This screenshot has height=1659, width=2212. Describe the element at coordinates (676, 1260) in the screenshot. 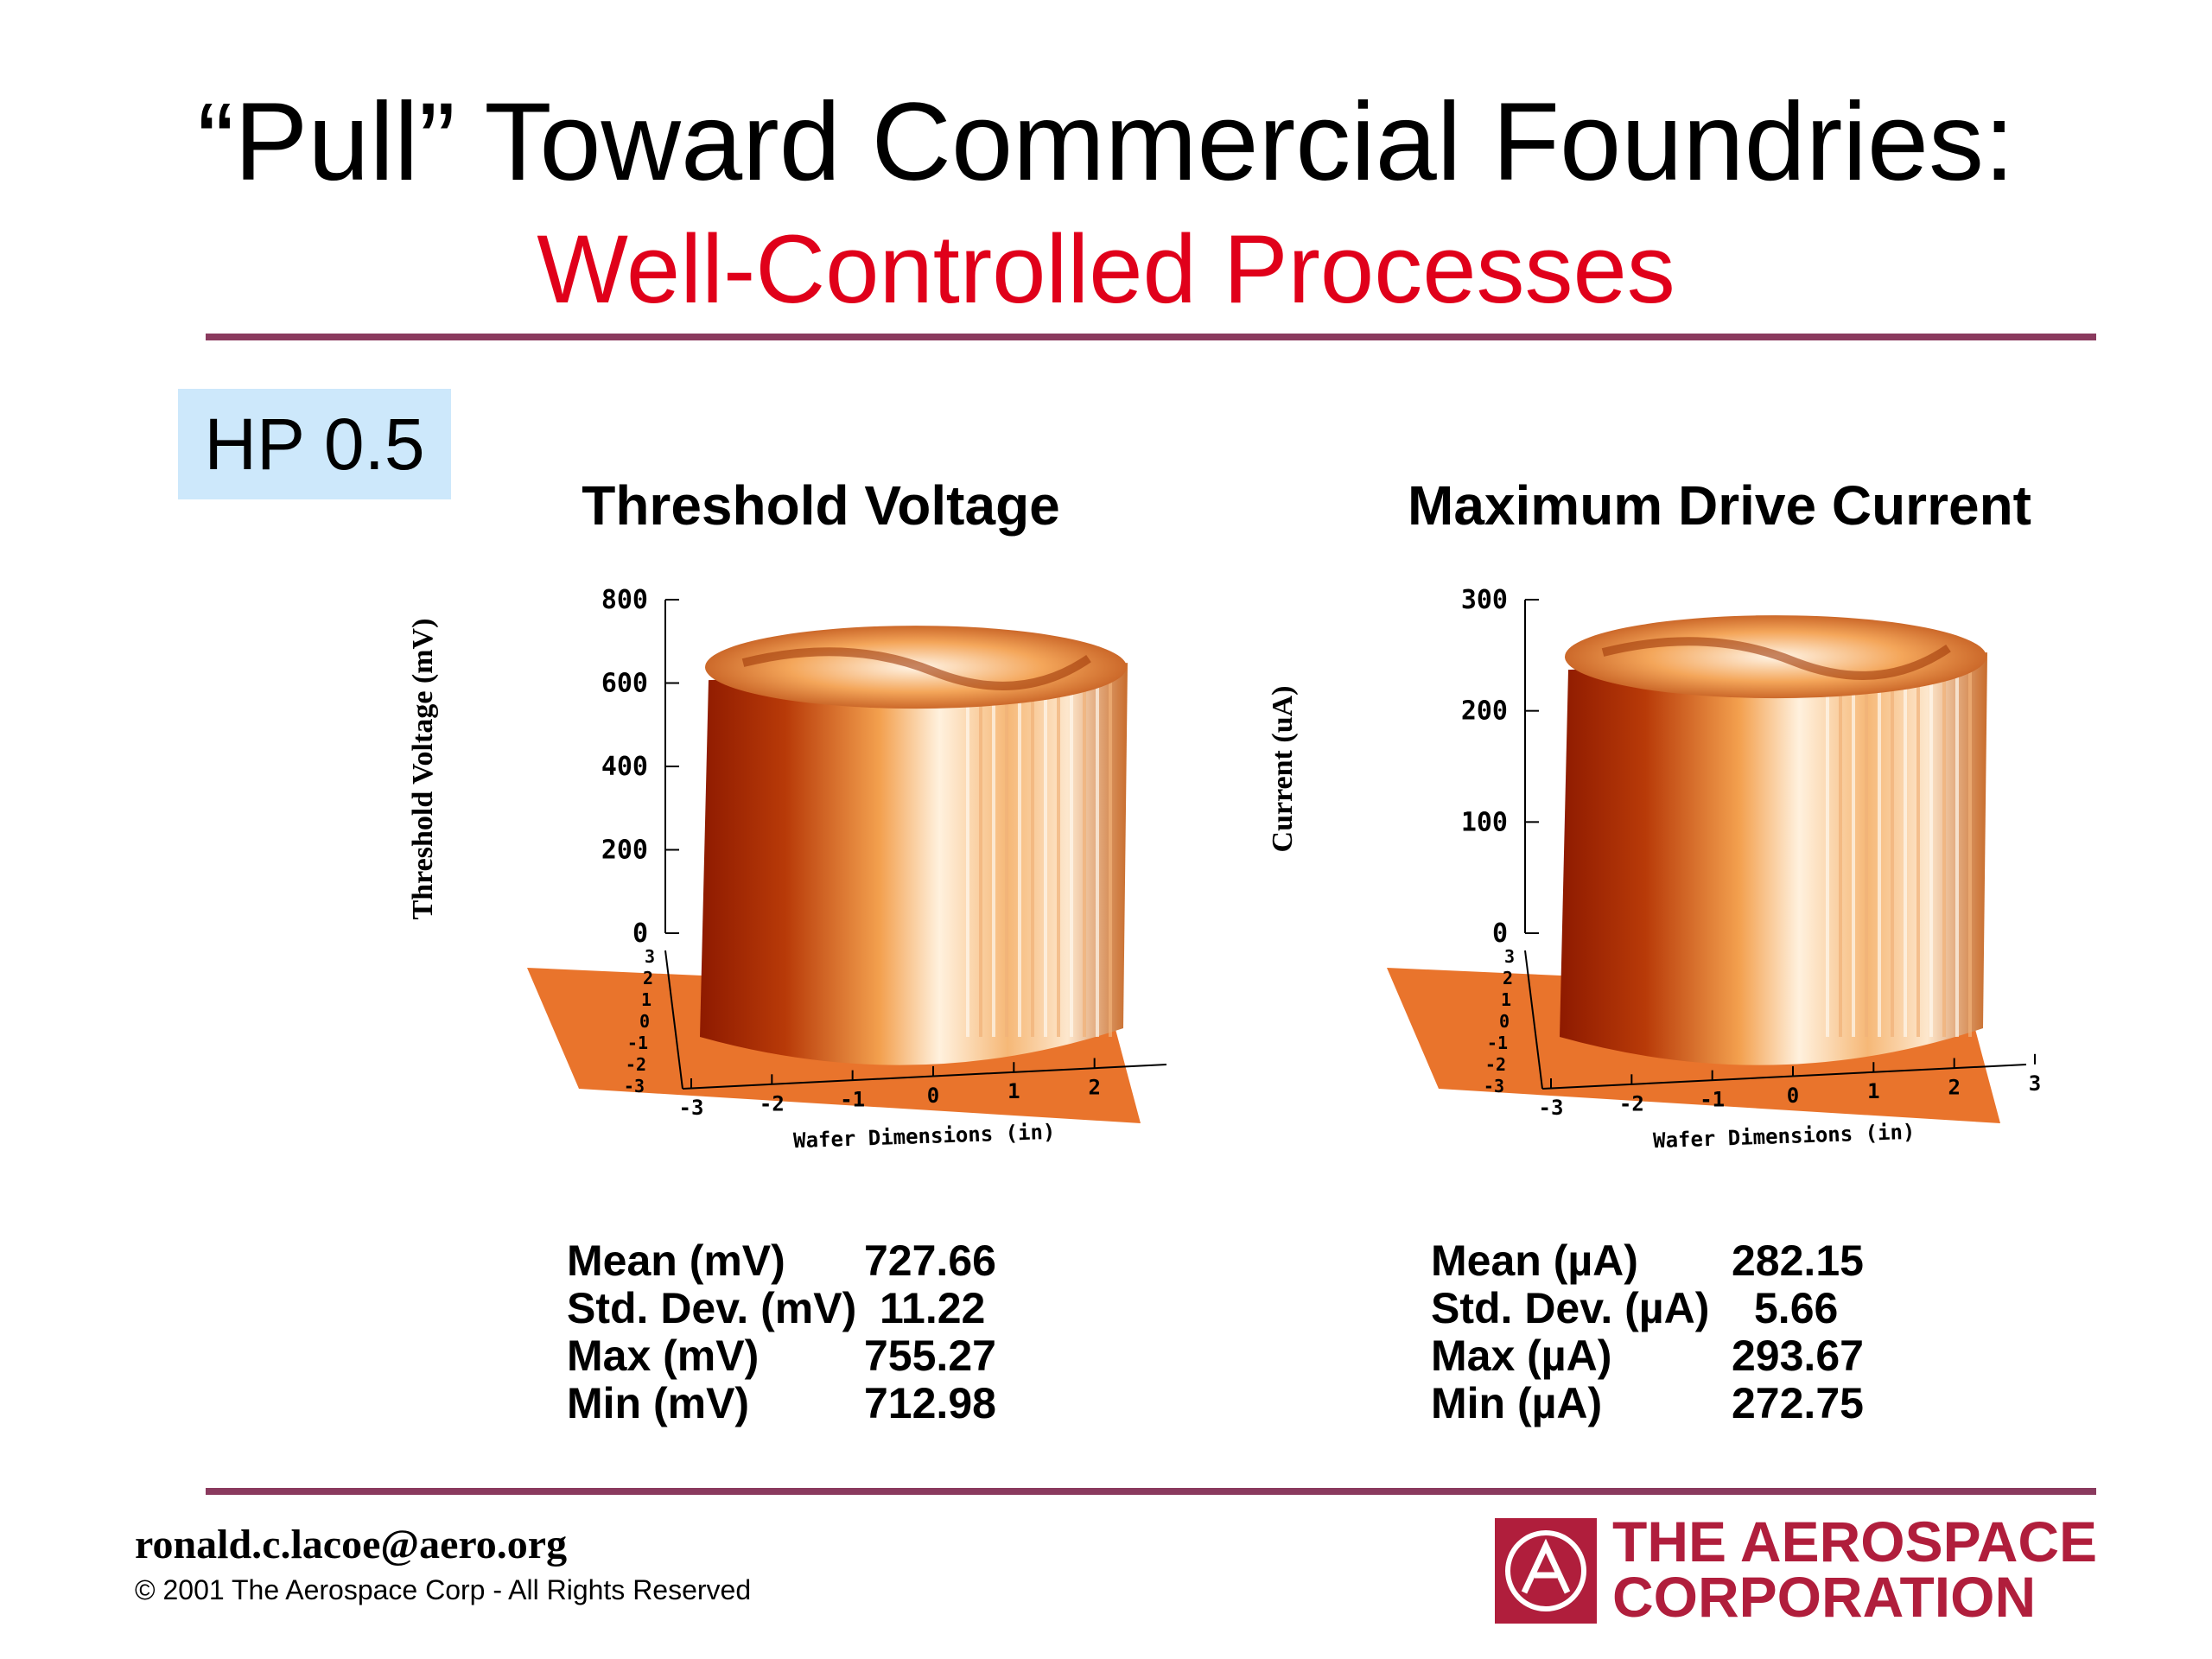

I see `stat-label: Mean (mV)` at that location.